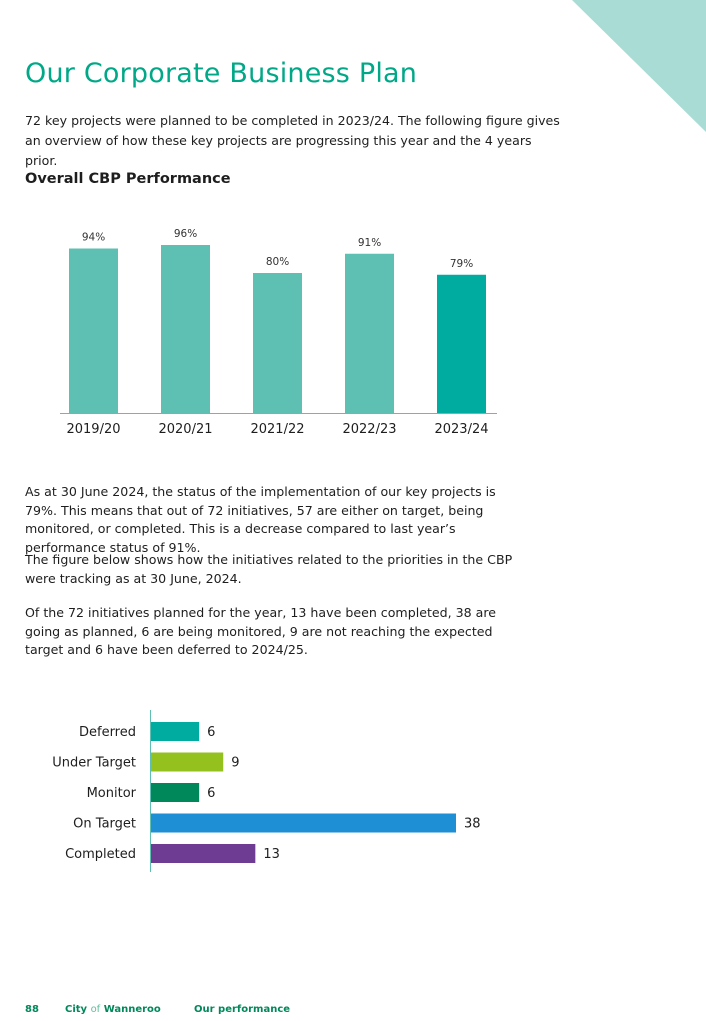  What do you see at coordinates (639, 66) in the screenshot?
I see `corner-decoration` at bounding box center [639, 66].